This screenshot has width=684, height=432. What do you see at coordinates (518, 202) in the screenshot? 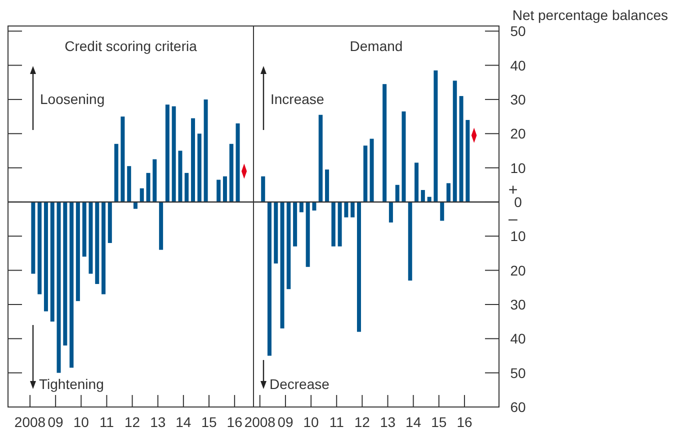
I see `y-tick-label: 0` at bounding box center [518, 202].